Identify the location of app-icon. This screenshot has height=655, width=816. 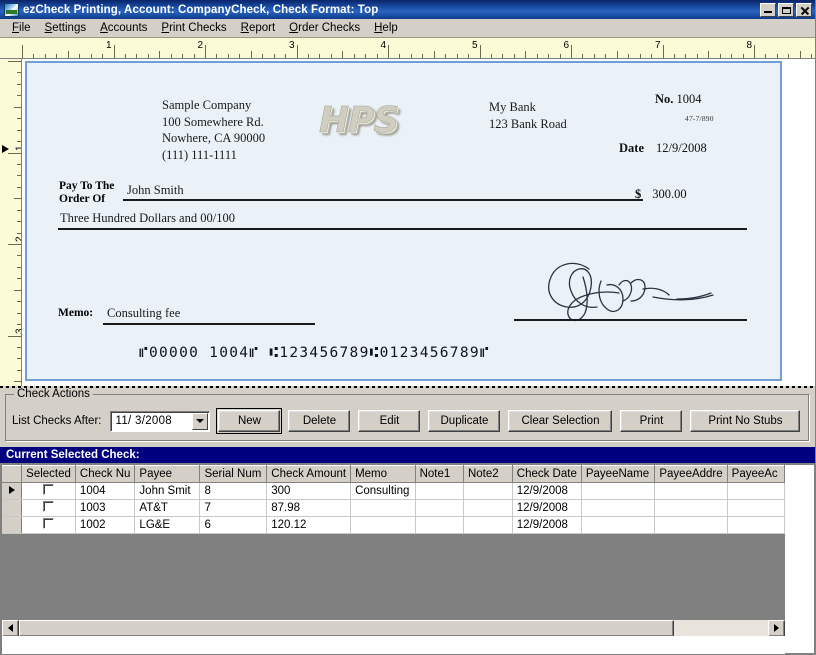
(11, 9).